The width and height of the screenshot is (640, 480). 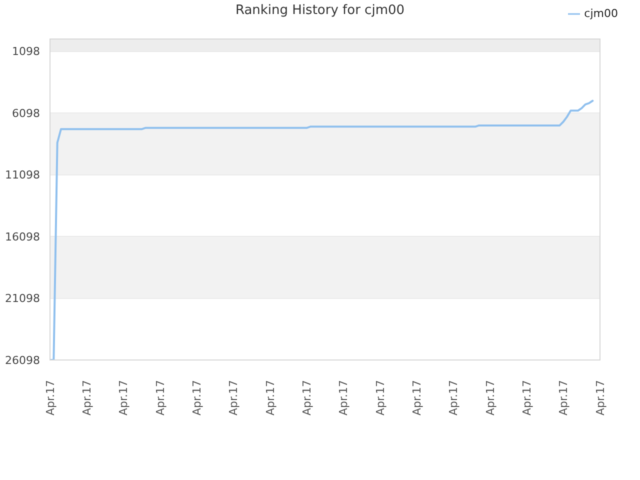 What do you see at coordinates (26, 113) in the screenshot?
I see `y-tick-label: 6098` at bounding box center [26, 113].